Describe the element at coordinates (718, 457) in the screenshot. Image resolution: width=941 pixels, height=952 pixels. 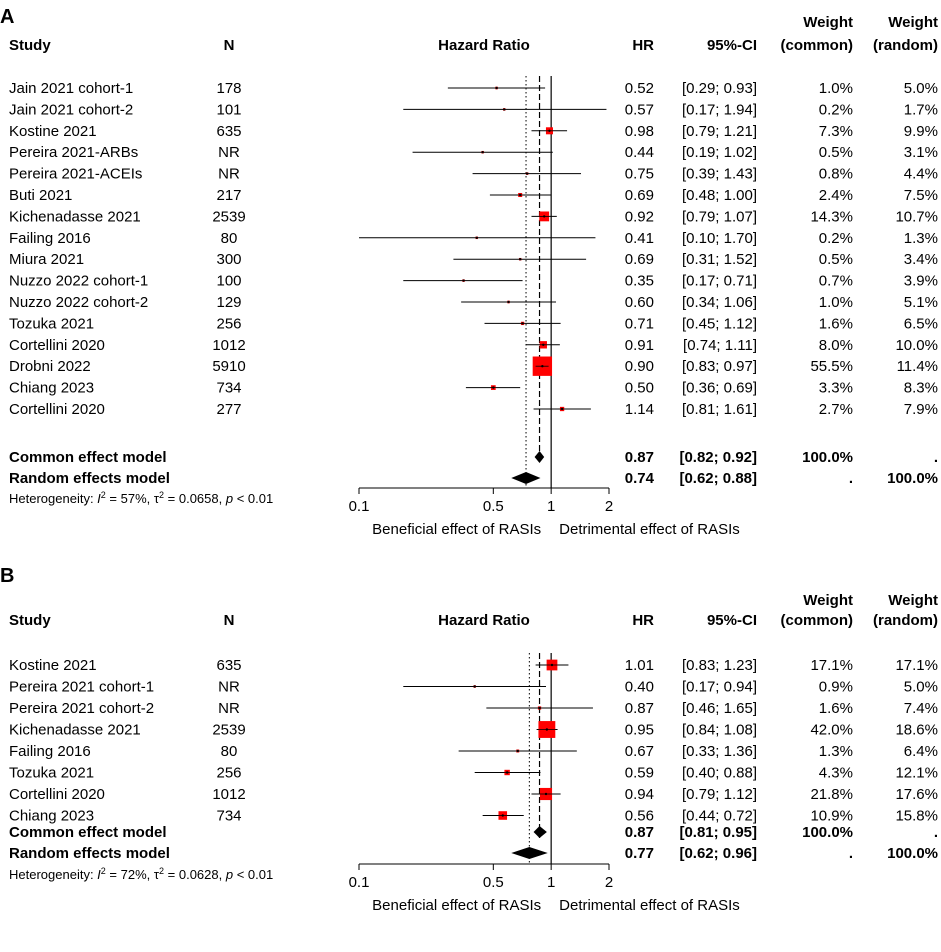
I see `common-model-ci: [0.82; 0.92]` at that location.